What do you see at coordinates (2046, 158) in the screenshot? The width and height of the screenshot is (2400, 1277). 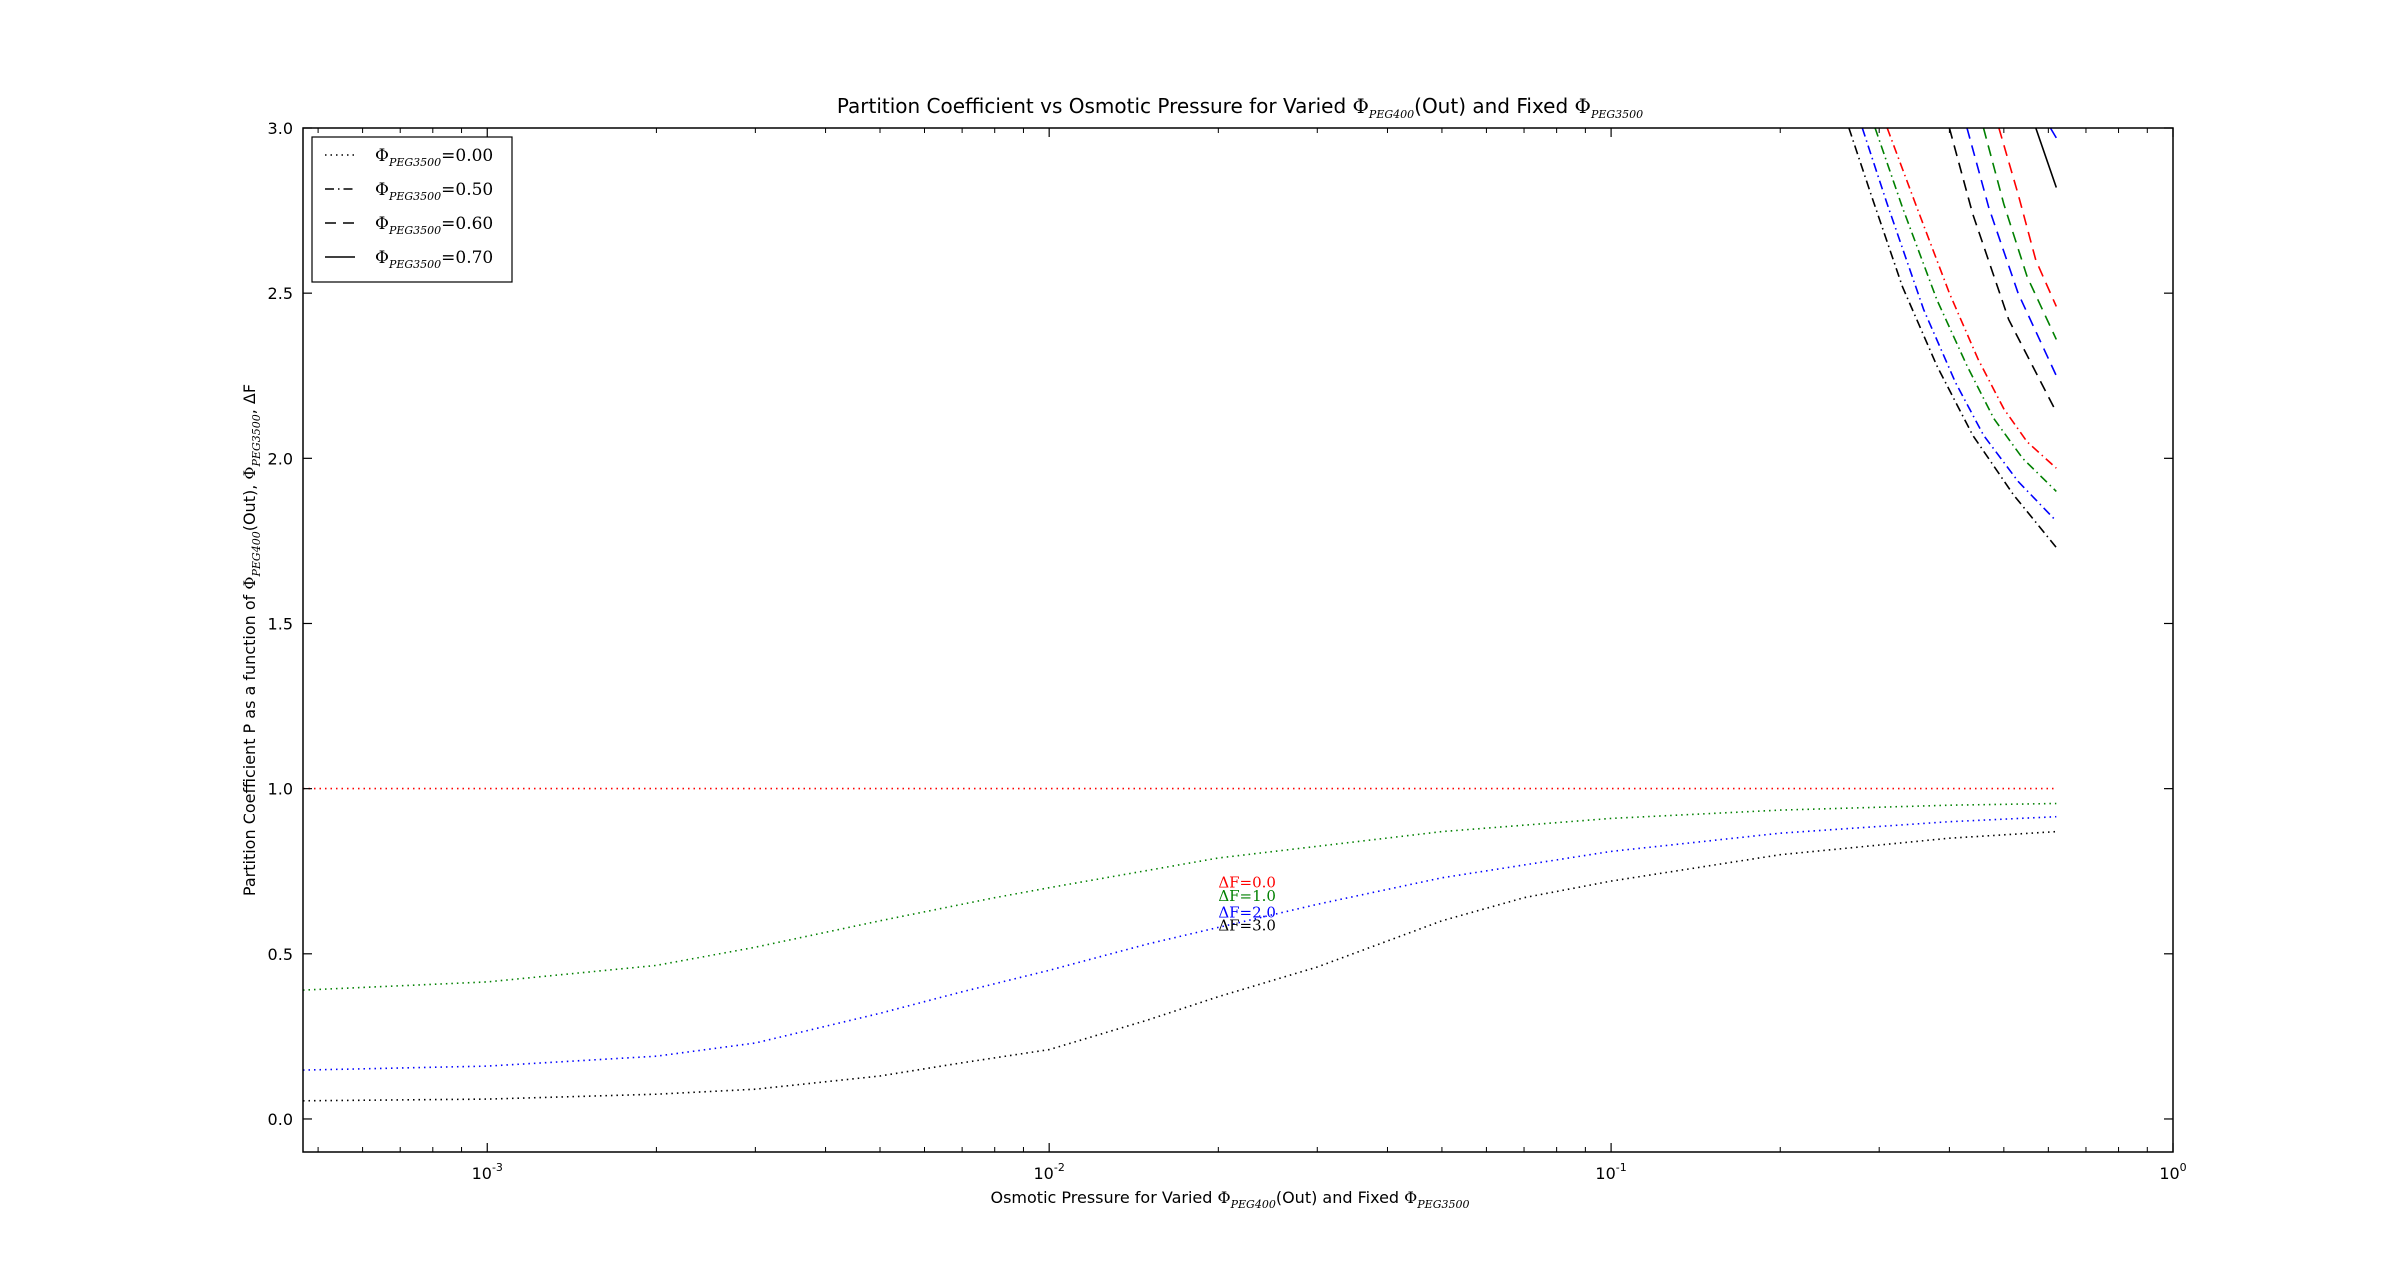 I see `series-line-phi07-df3` at bounding box center [2046, 158].